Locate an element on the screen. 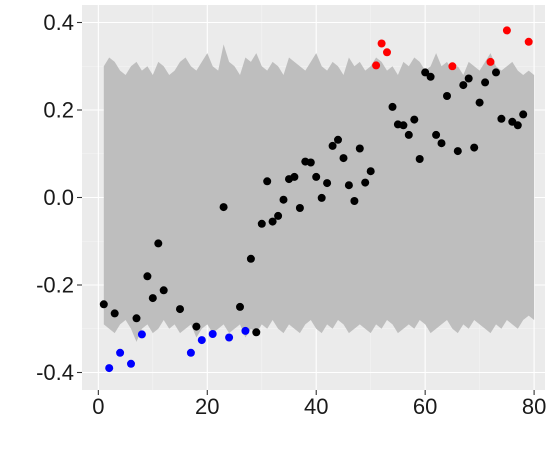  y-tick-label: 0.4 is located at coordinates (58, 22).